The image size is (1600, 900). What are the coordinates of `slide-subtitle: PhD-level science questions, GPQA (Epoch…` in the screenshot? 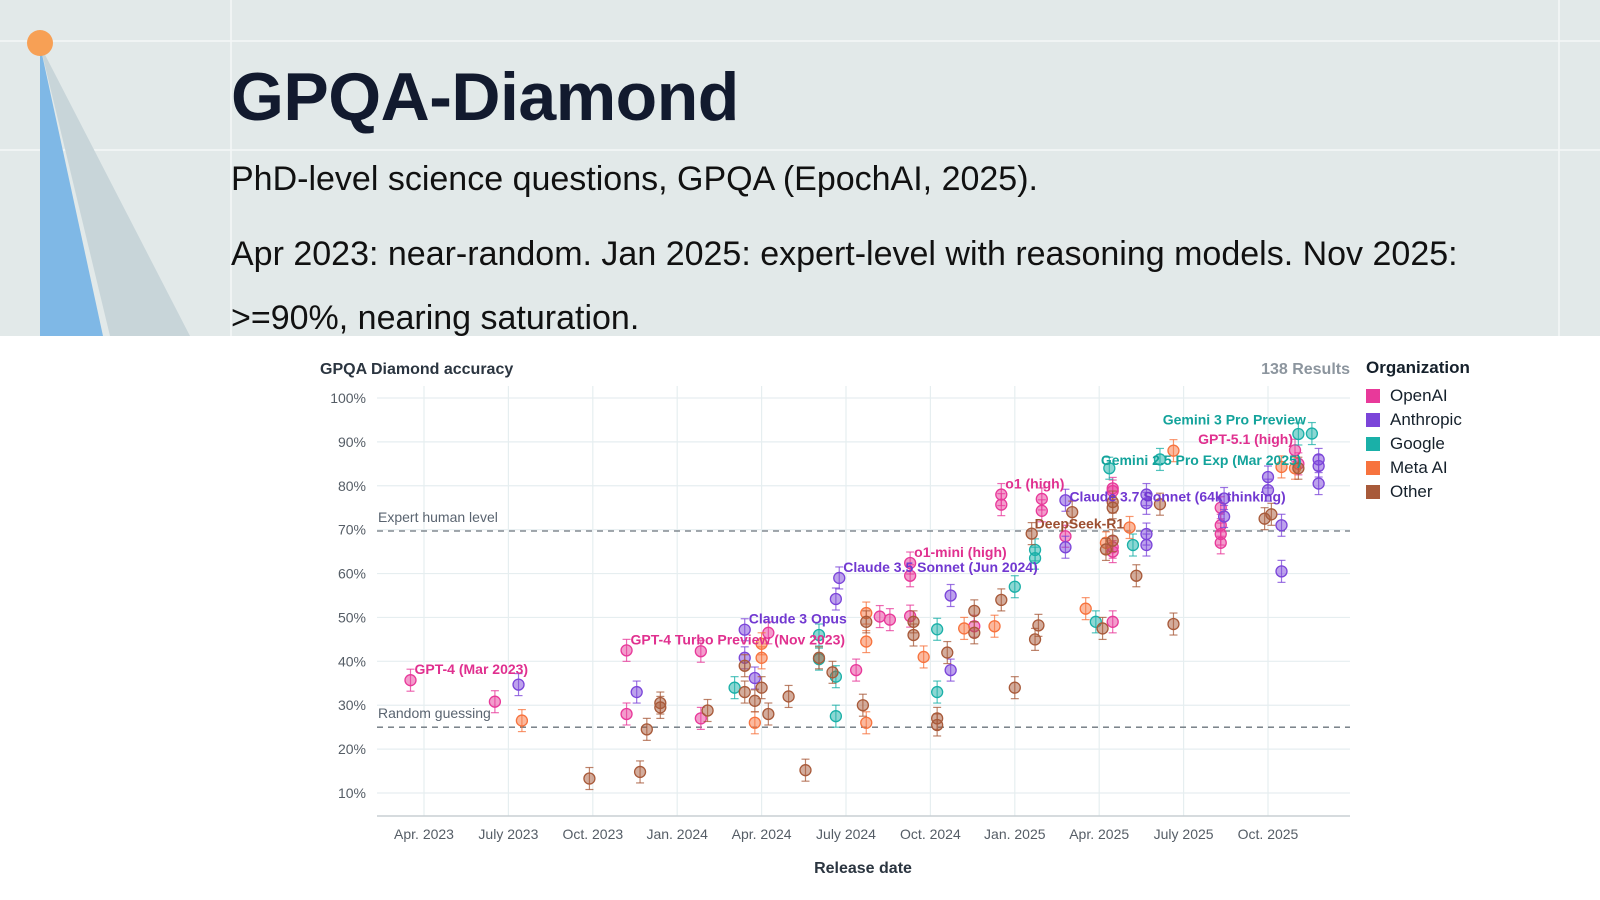 It's located at (634, 179).